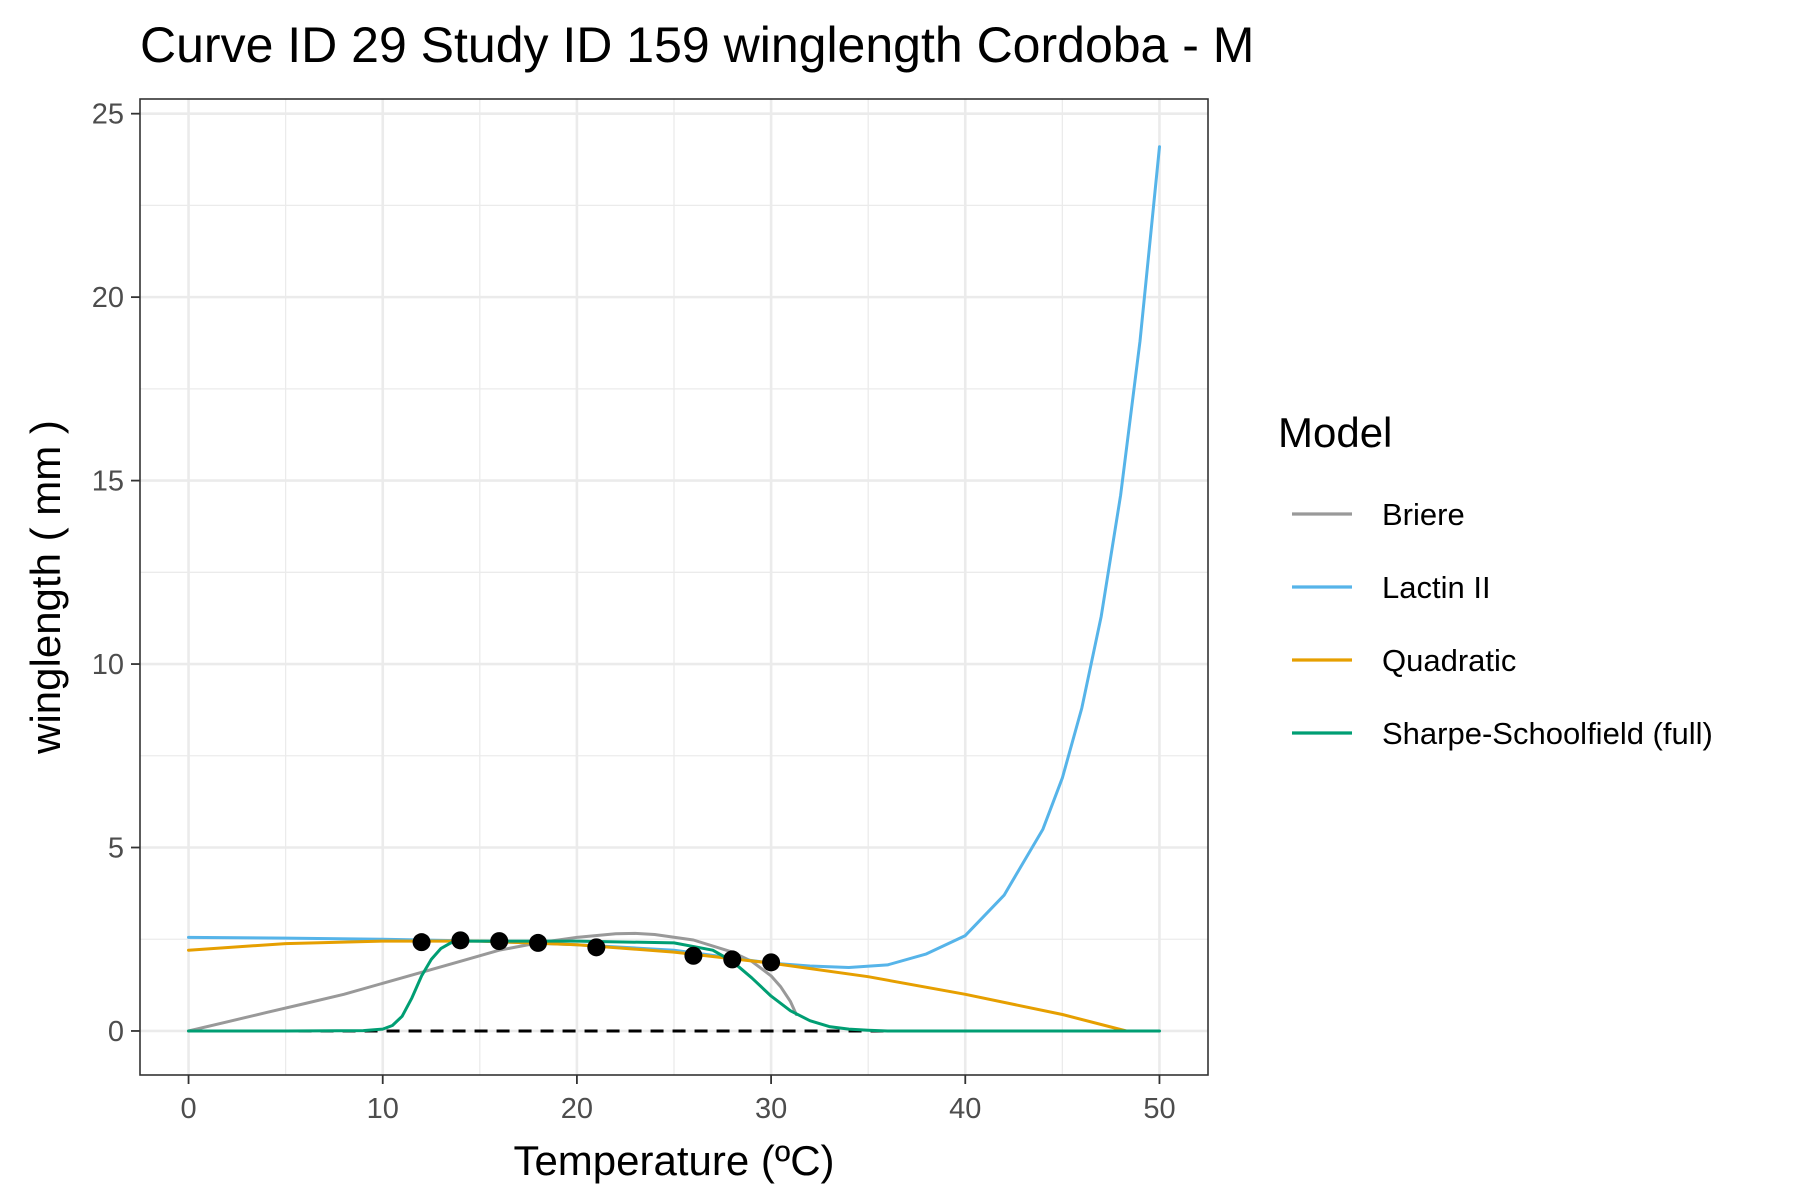 The image size is (1800, 1200). Describe the element at coordinates (1436, 587) in the screenshot. I see `legend-label-lactin-ii: Lactin II` at that location.